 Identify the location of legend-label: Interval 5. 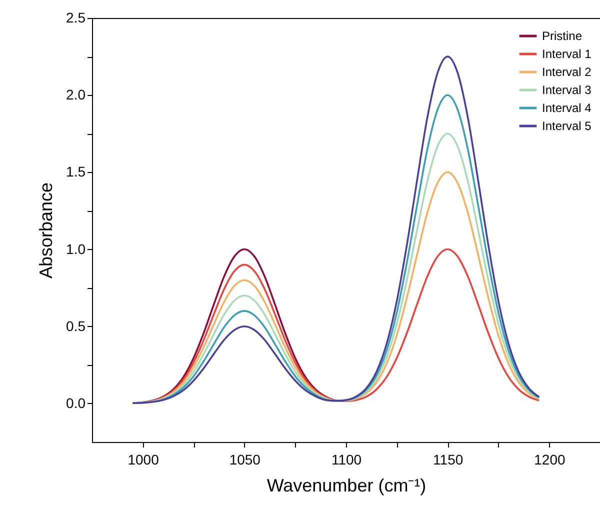
(567, 126).